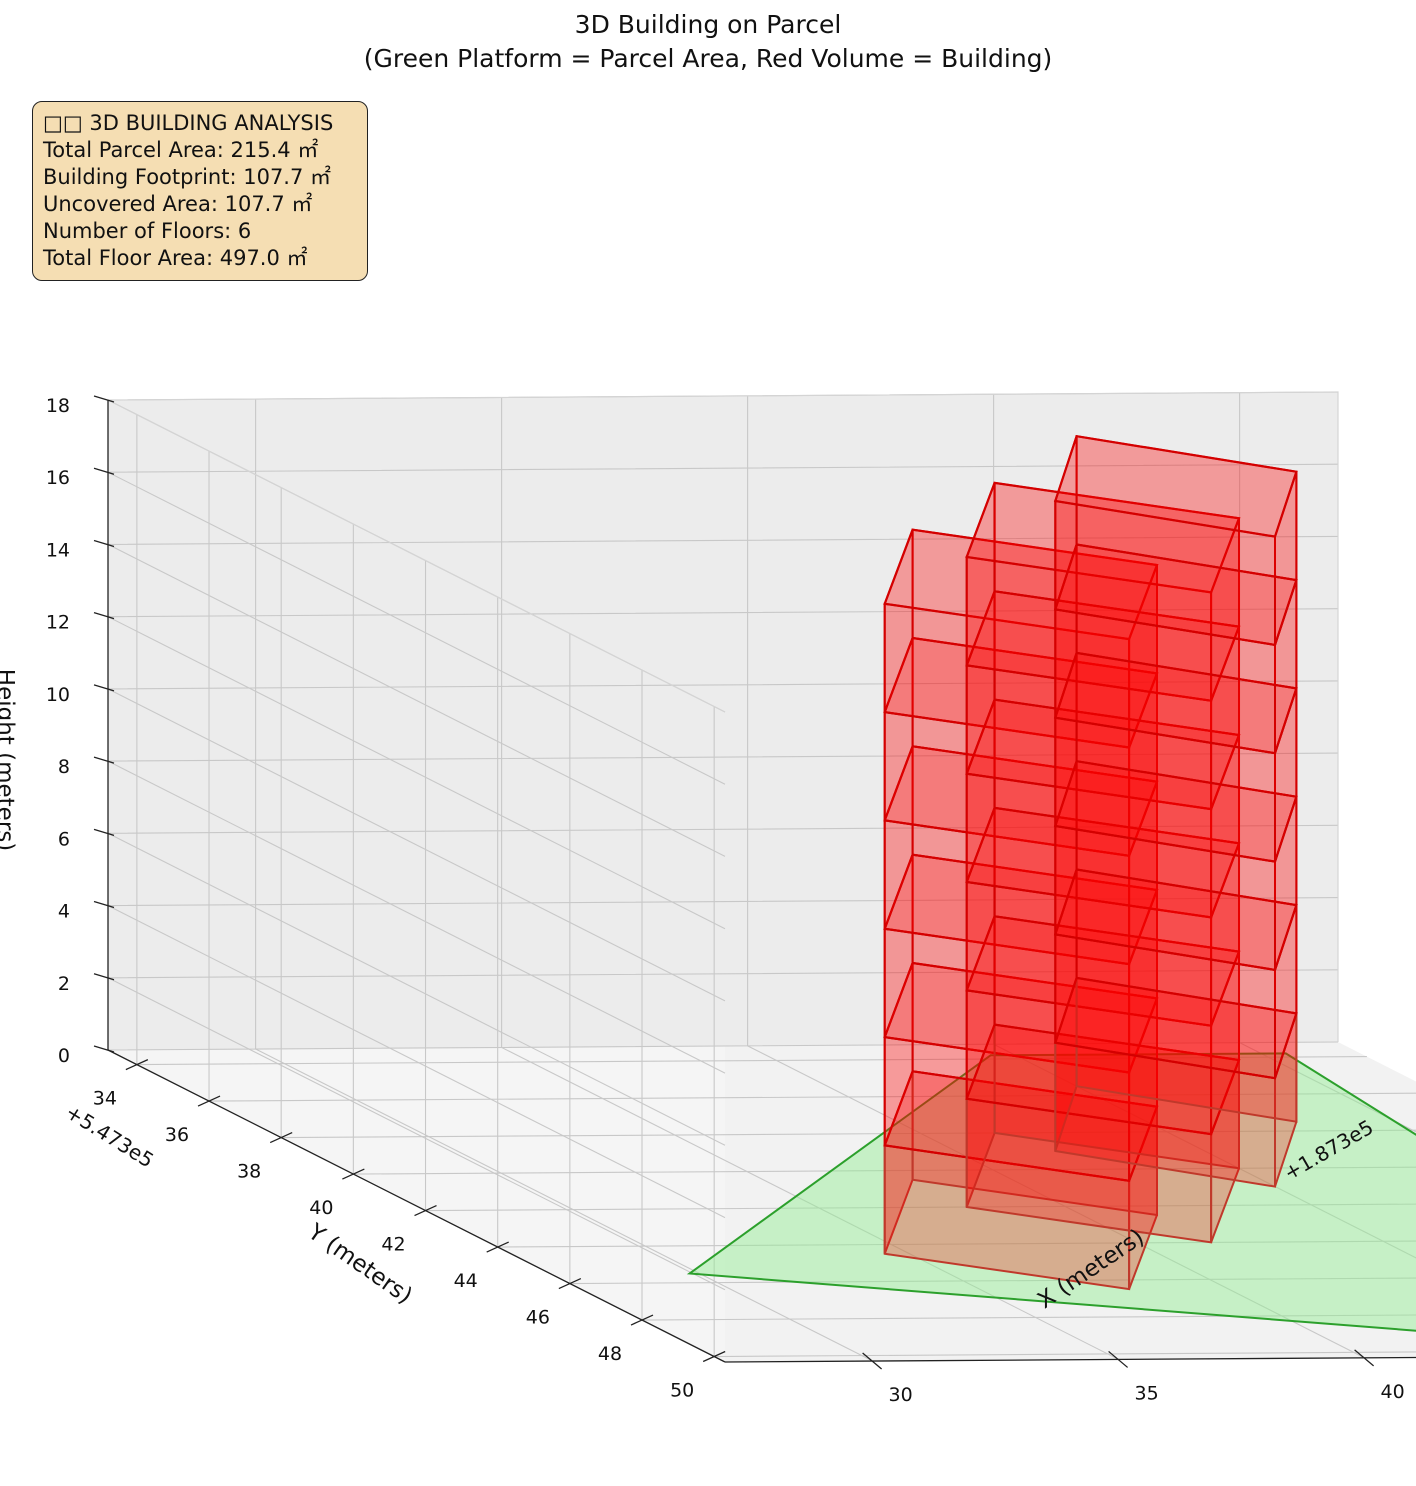  What do you see at coordinates (58, 478) in the screenshot?
I see `z-tick-label: 16` at bounding box center [58, 478].